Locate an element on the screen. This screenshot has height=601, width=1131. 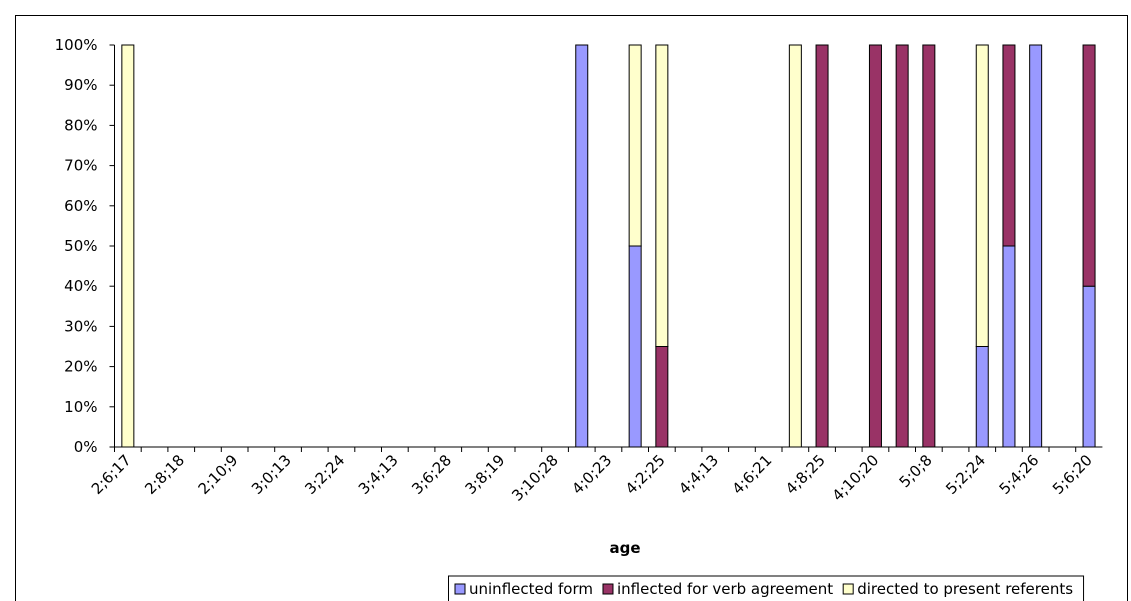
y-tick-label: 90% is located at coordinates (80, 85).